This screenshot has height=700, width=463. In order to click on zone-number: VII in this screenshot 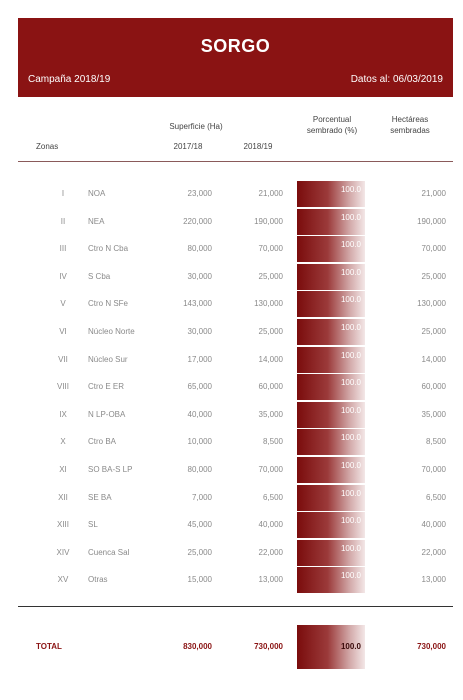, I will do `click(63, 359)`.